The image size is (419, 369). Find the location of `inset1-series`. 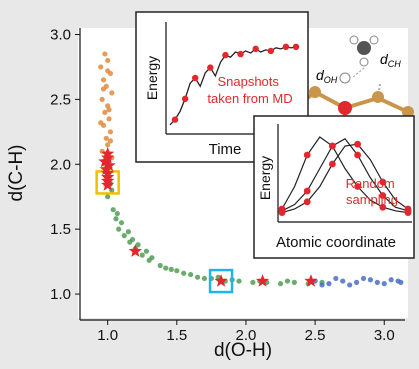

inset1-series is located at coordinates (234, 84).